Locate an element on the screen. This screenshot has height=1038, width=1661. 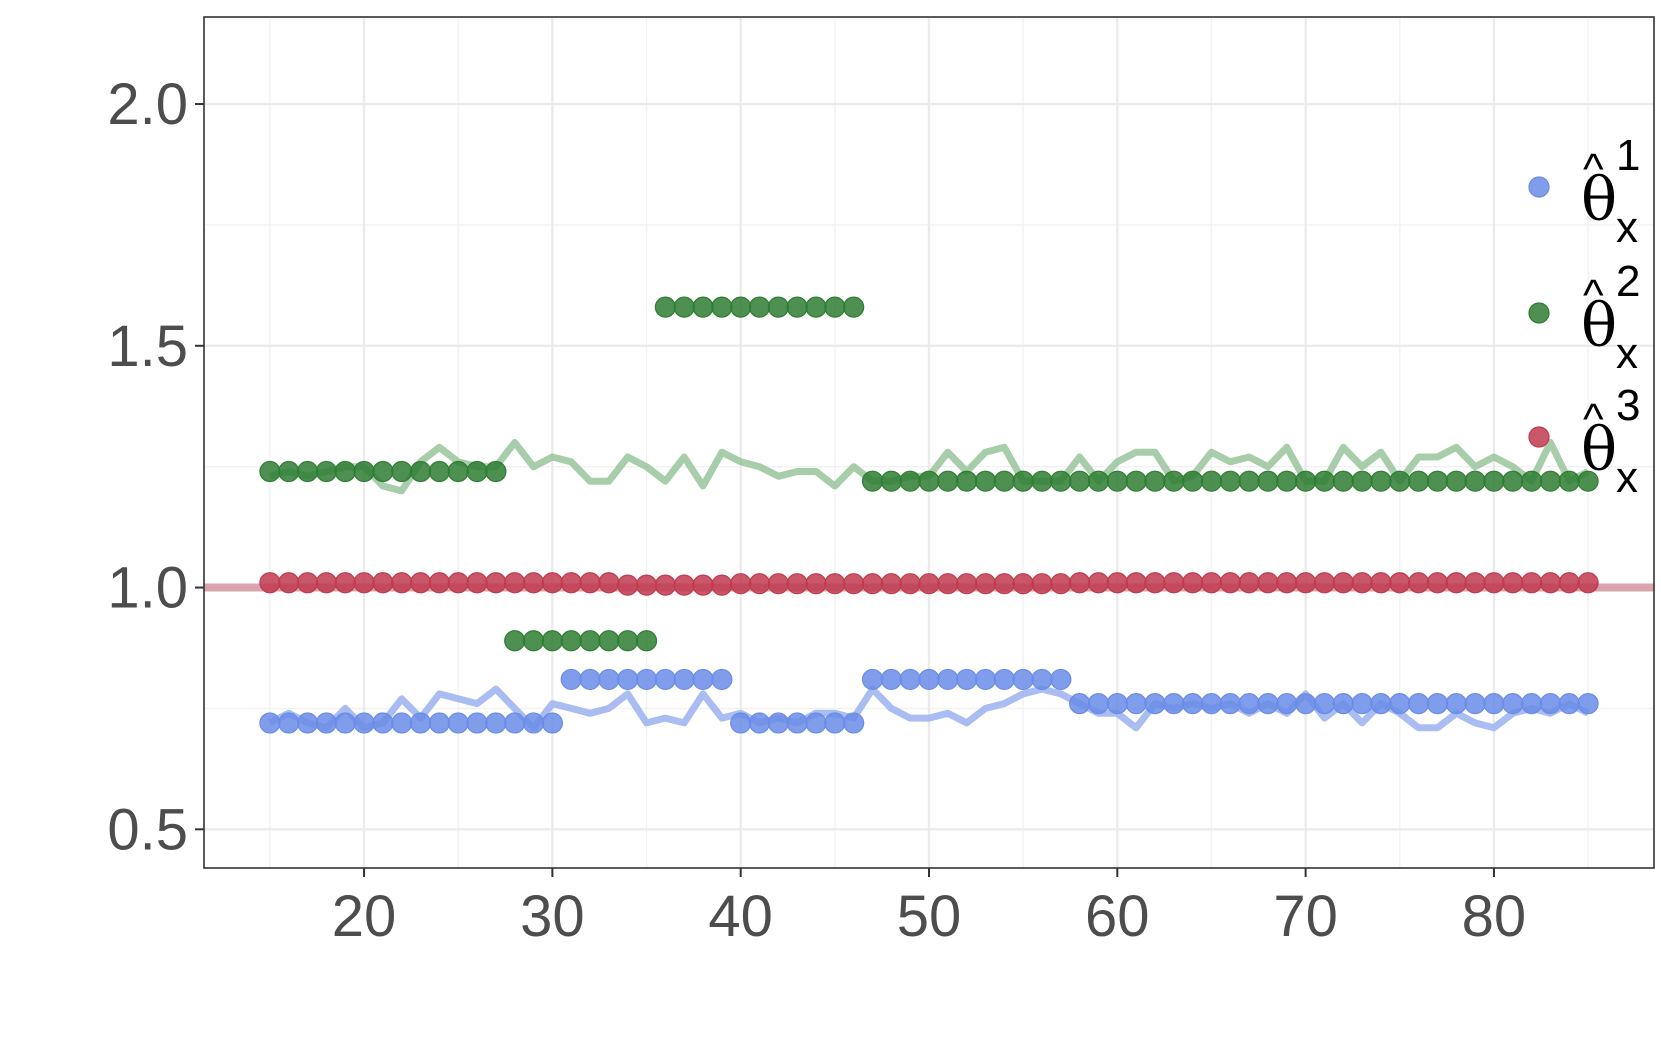
x-axis: 20 30 40 50 60 70 80 is located at coordinates (929, 908).